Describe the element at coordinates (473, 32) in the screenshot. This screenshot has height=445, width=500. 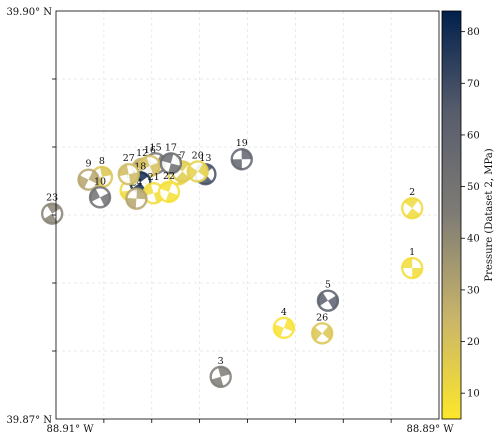
I see `colorbar-tick-label: 80` at that location.